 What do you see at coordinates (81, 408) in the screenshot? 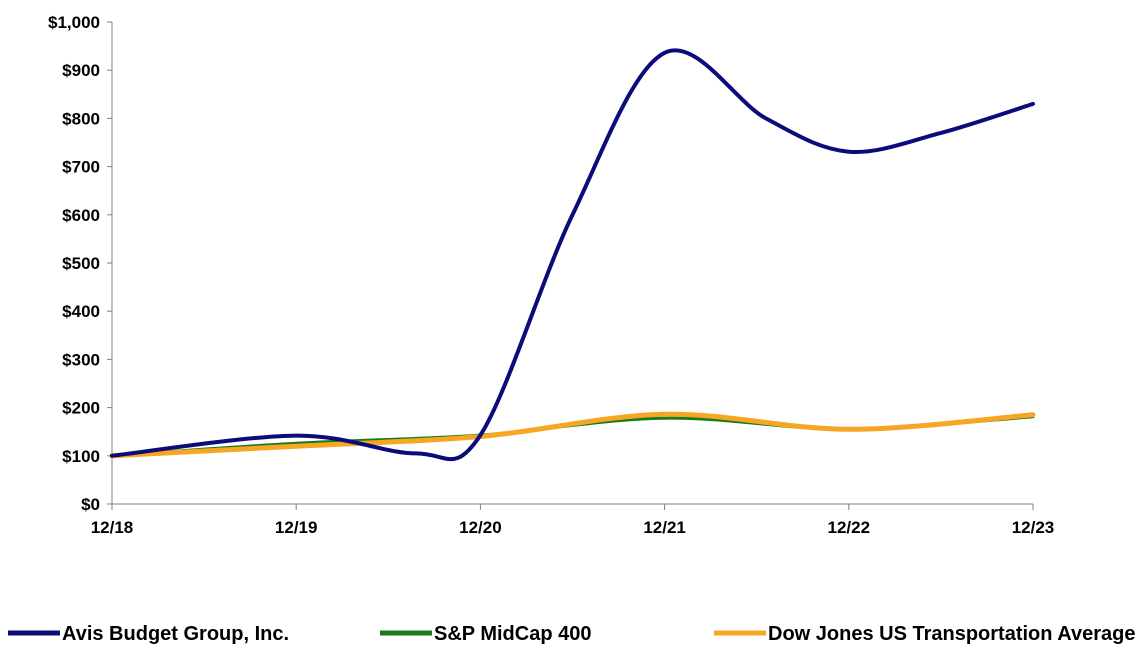
I see `y-tick-label: $200` at bounding box center [81, 408].